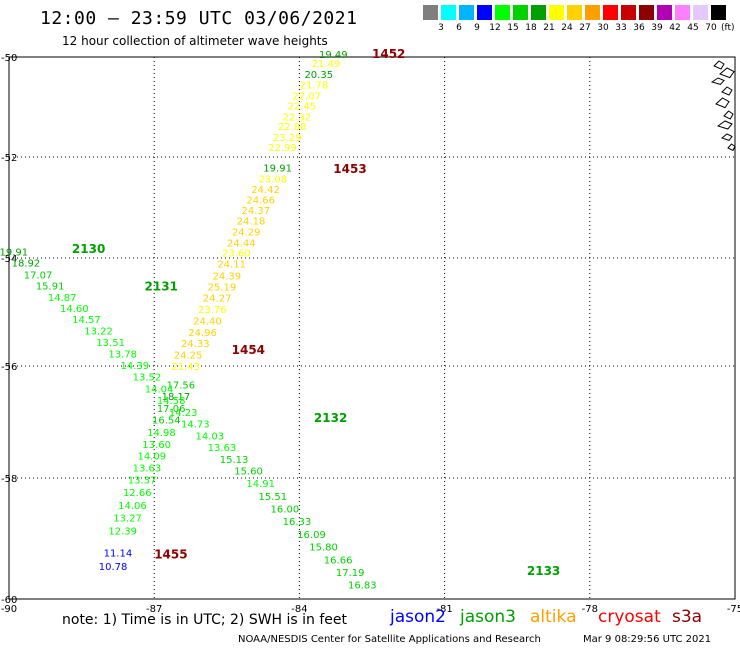 This screenshot has height=650, width=740. What do you see at coordinates (248, 350) in the screenshot?
I see `pass-time-label: 1454` at bounding box center [248, 350].